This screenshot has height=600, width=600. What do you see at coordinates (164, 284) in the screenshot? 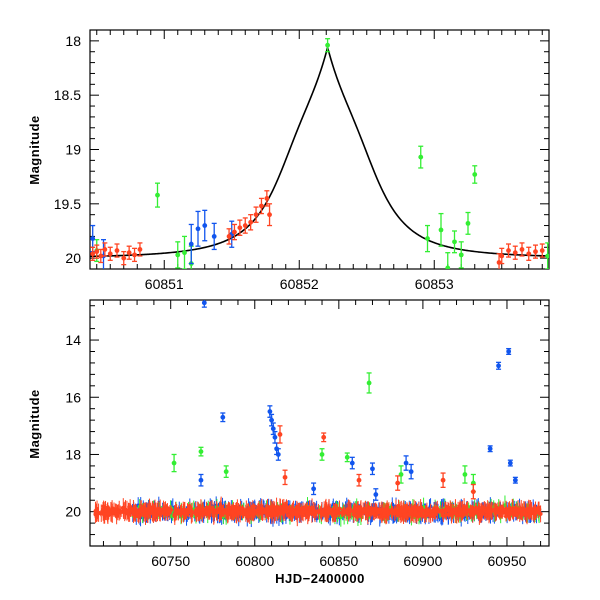
I see `top-x-tick-label: 60851` at bounding box center [164, 284].